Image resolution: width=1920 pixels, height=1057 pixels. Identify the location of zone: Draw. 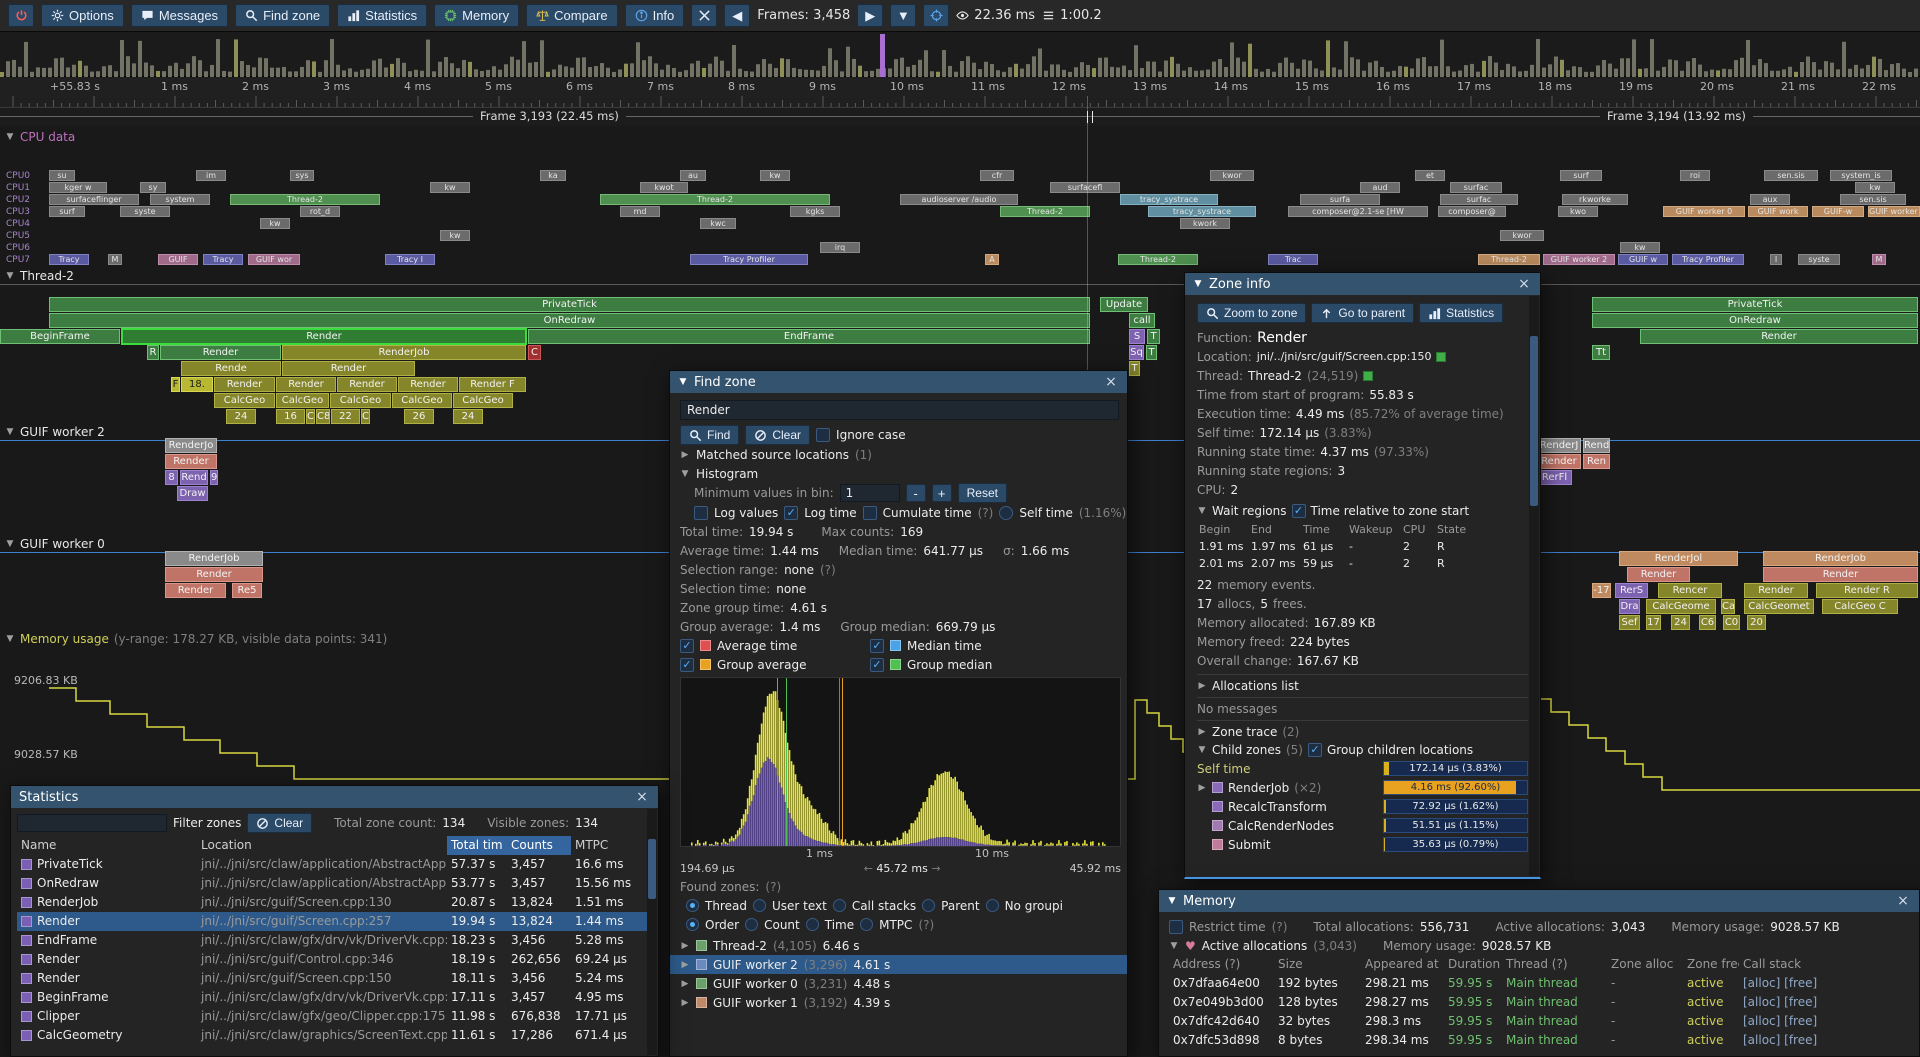
(192, 493).